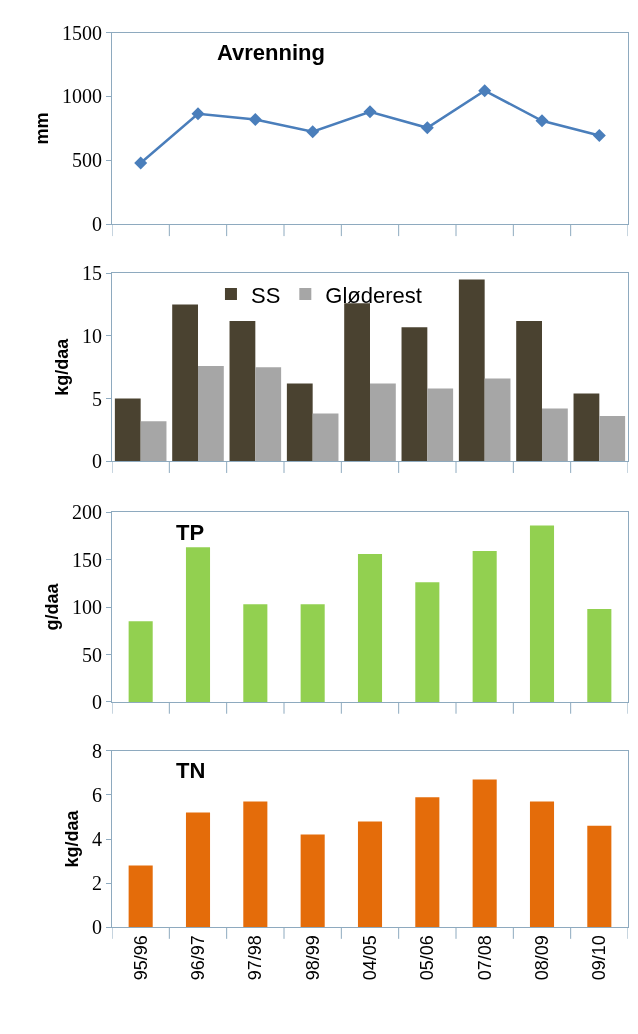  Describe the element at coordinates (541, 958) in the screenshot. I see `x-tick-label: 08/09` at that location.